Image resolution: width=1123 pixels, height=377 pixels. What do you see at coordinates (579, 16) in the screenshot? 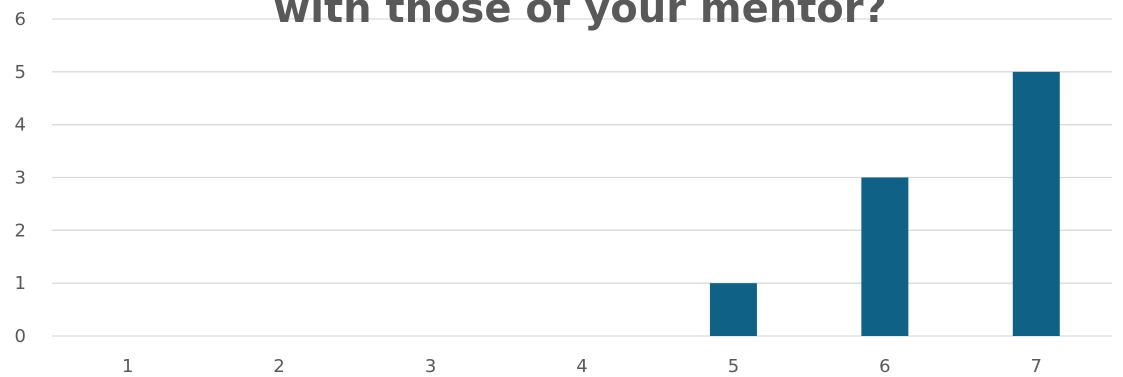
I see `chart-title: with those of your mentor?` at bounding box center [579, 16].